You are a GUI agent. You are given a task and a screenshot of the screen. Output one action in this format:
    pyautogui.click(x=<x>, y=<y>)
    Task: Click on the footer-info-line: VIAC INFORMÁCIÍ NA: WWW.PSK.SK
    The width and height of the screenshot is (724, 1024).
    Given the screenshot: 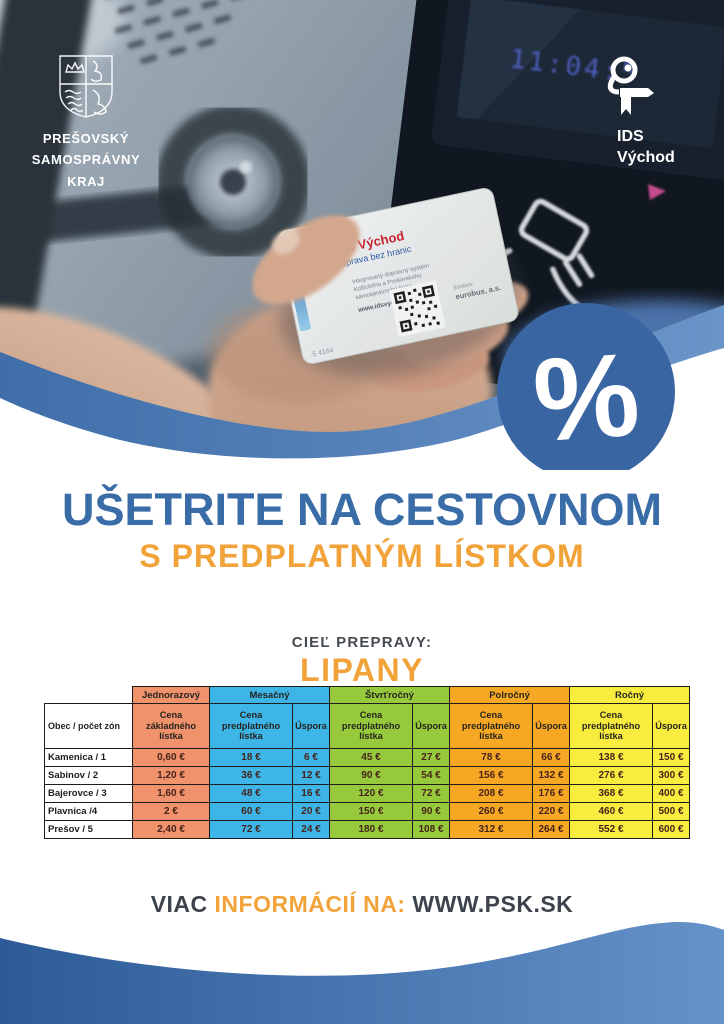 What is the action you would take?
    pyautogui.click(x=362, y=904)
    